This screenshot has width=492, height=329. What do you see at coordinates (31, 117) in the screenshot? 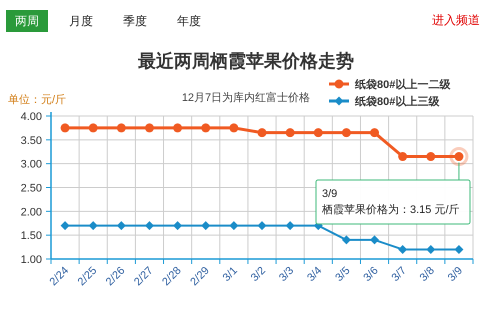
I see `y-tick-label: 4.00` at bounding box center [31, 117].